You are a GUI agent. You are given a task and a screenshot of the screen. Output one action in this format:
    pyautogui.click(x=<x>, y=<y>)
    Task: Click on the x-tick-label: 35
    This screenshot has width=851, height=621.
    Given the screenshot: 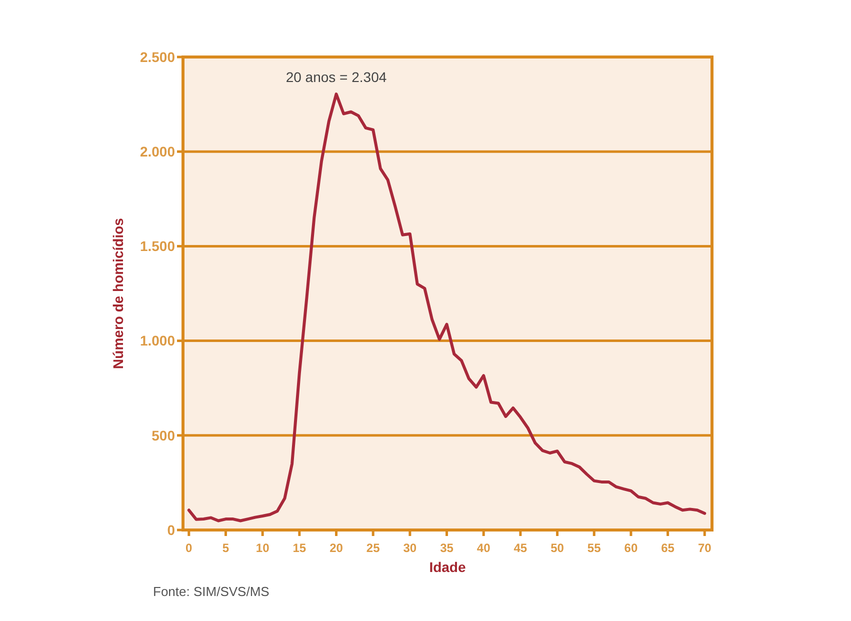 What is the action you would take?
    pyautogui.click(x=447, y=548)
    